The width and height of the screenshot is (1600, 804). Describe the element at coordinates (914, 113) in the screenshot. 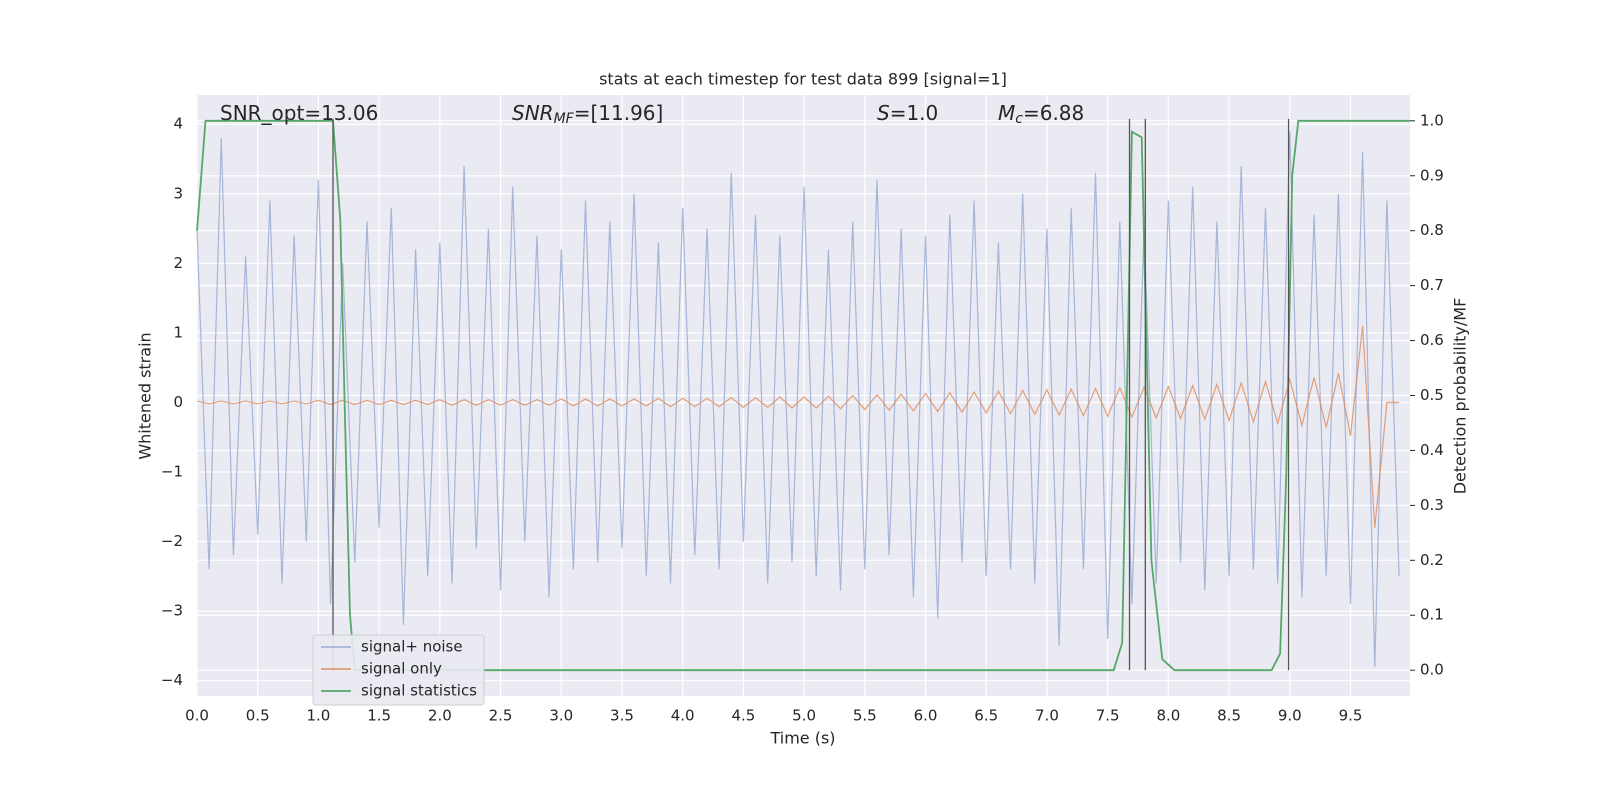

I see `annotation-text: =1.0` at that location.